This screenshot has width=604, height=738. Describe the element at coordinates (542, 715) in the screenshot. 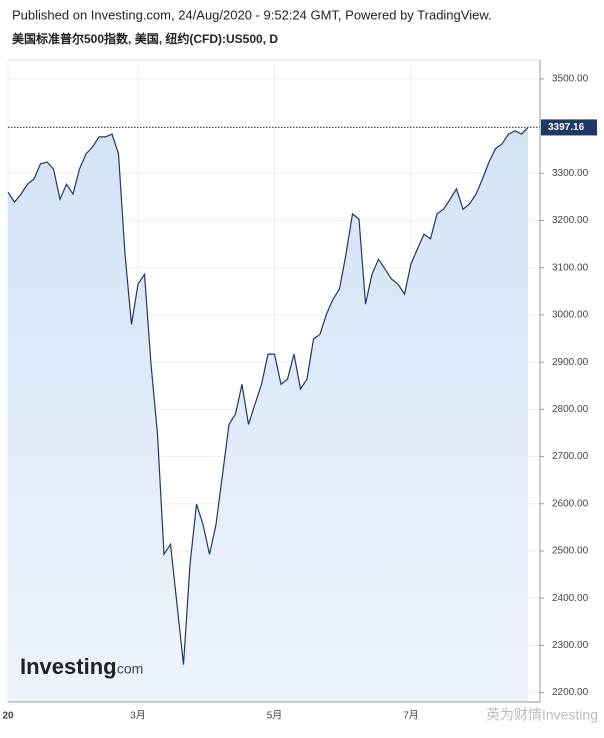

I see `watermark: 英为财情Investing` at that location.